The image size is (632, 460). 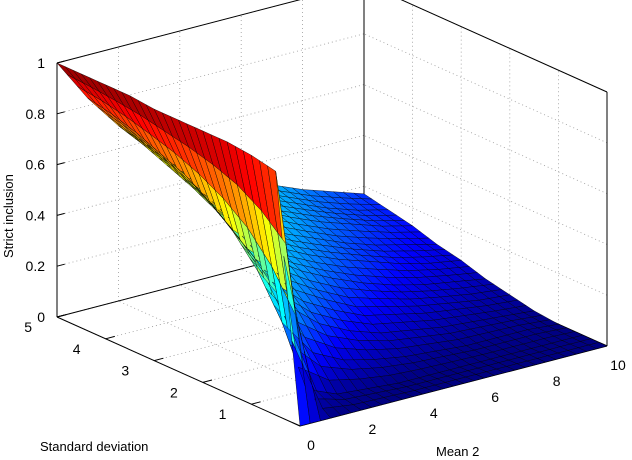 What do you see at coordinates (174, 392) in the screenshot?
I see `y-tick-label: 2` at bounding box center [174, 392].